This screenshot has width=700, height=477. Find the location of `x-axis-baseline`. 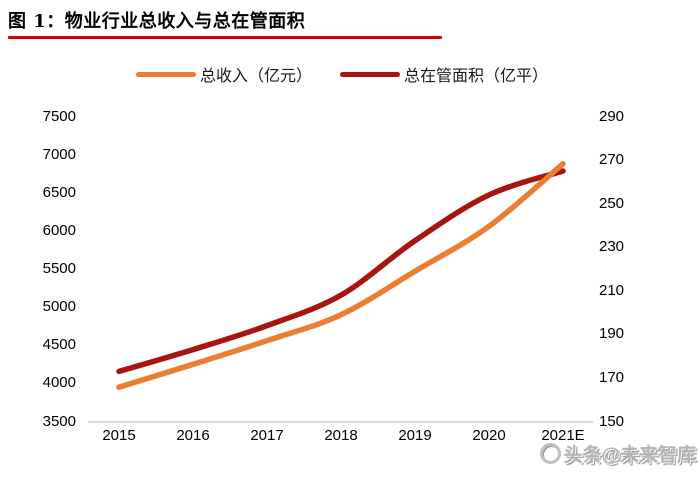

x-axis-baseline is located at coordinates (340, 422).